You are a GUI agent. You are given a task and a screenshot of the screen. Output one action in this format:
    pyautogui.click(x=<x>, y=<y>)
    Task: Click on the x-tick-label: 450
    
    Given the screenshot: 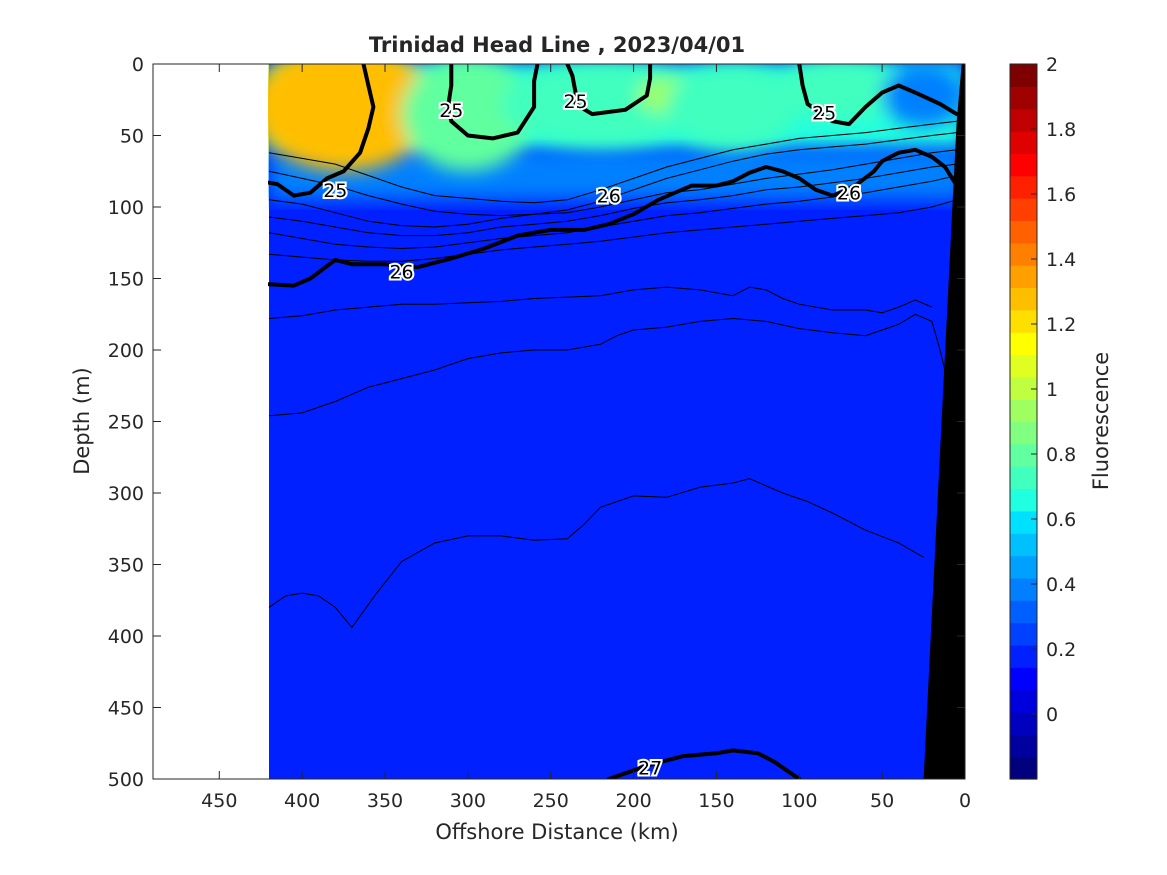 What is the action you would take?
    pyautogui.click(x=219, y=801)
    